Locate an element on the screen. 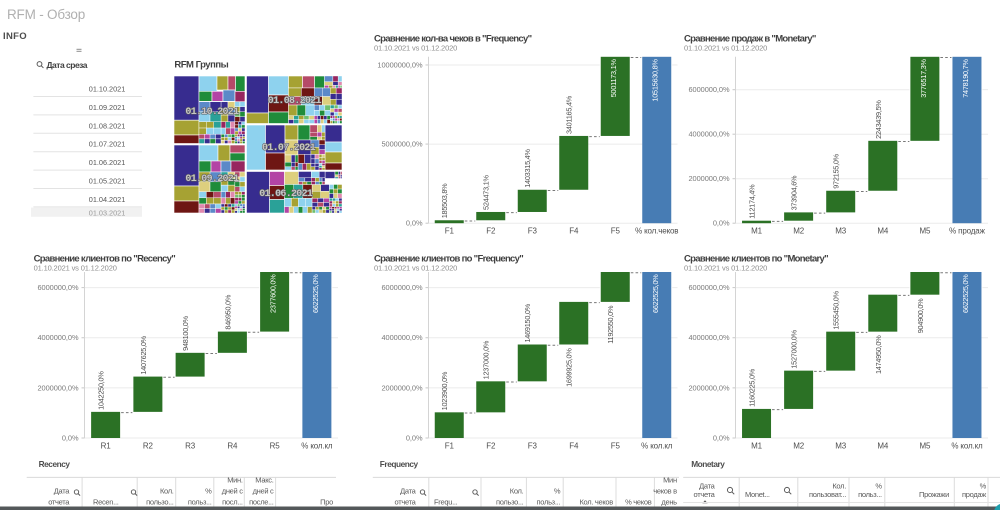 The image size is (1000, 510). svg-text: INFO is located at coordinates (15, 36).